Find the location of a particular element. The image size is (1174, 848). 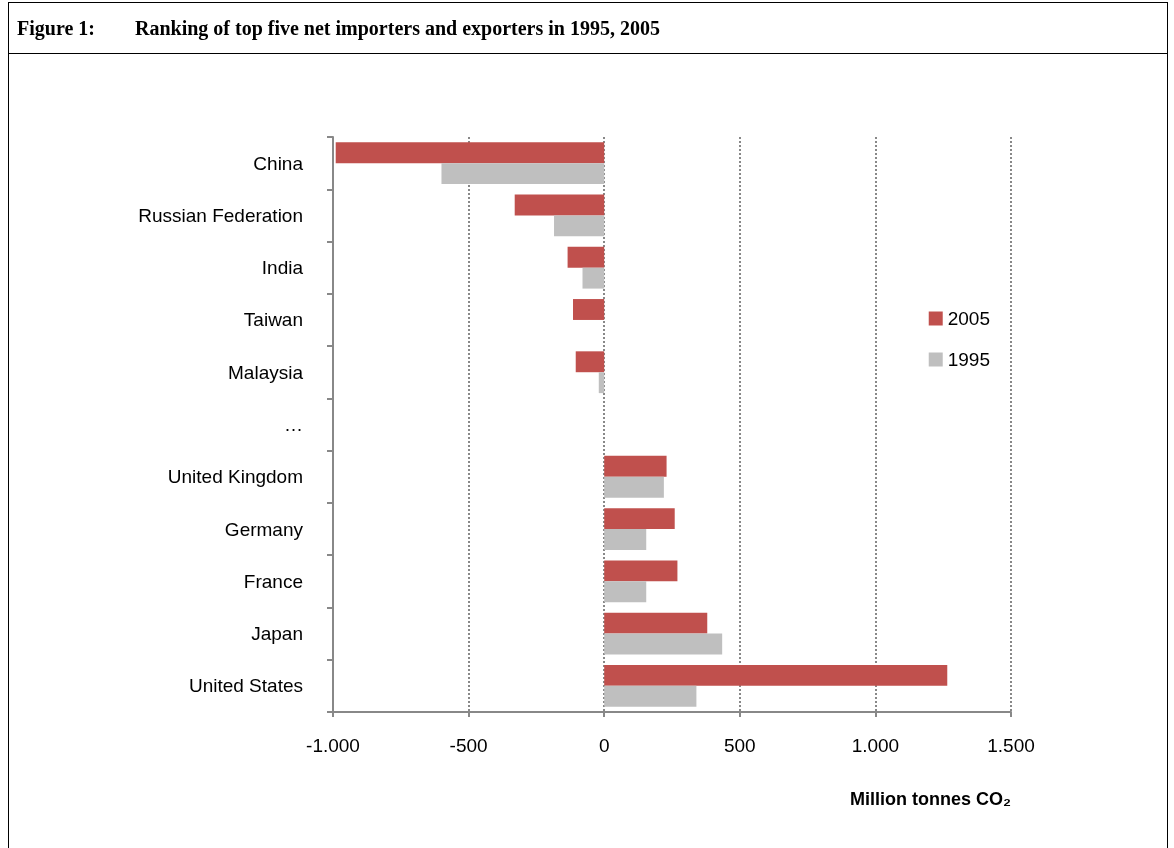

x-tick-label: 1.000 is located at coordinates (875, 745).